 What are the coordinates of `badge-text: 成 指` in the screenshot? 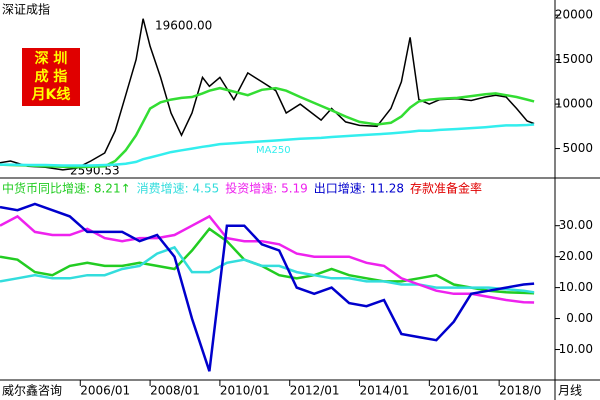 It's located at (51, 76).